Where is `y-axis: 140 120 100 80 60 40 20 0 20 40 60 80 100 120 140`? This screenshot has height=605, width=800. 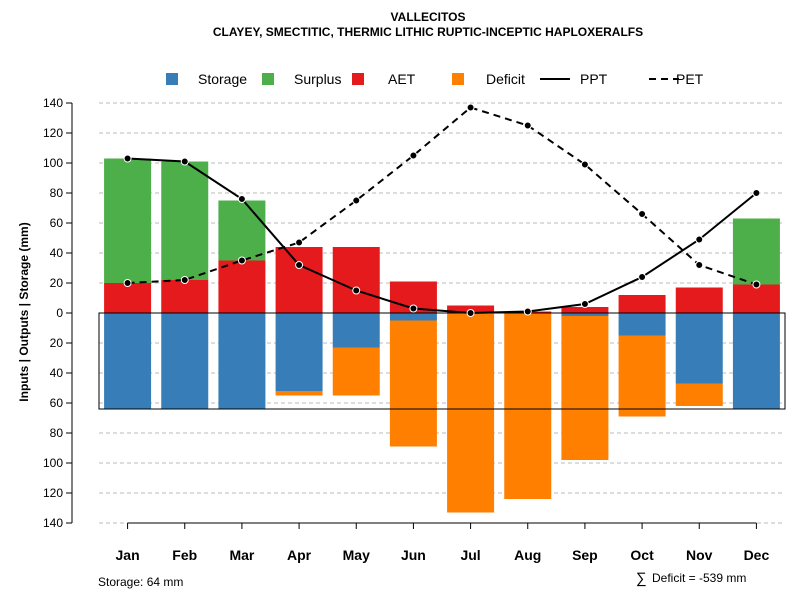 y-axis: 140 120 100 80 60 40 20 0 20 40 60 80 100 120 140 is located at coordinates (58, 313).